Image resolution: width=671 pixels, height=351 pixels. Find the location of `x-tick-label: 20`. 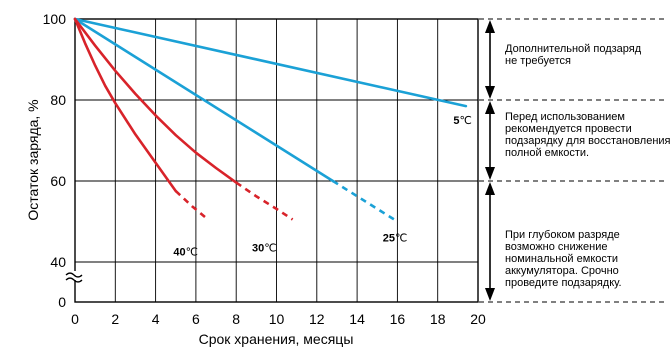

x-tick-label: 20 is located at coordinates (478, 319).